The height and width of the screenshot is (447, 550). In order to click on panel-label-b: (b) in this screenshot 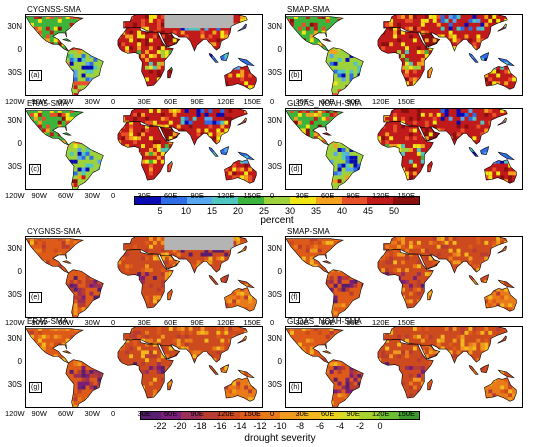, I will do `click(295, 75)`.